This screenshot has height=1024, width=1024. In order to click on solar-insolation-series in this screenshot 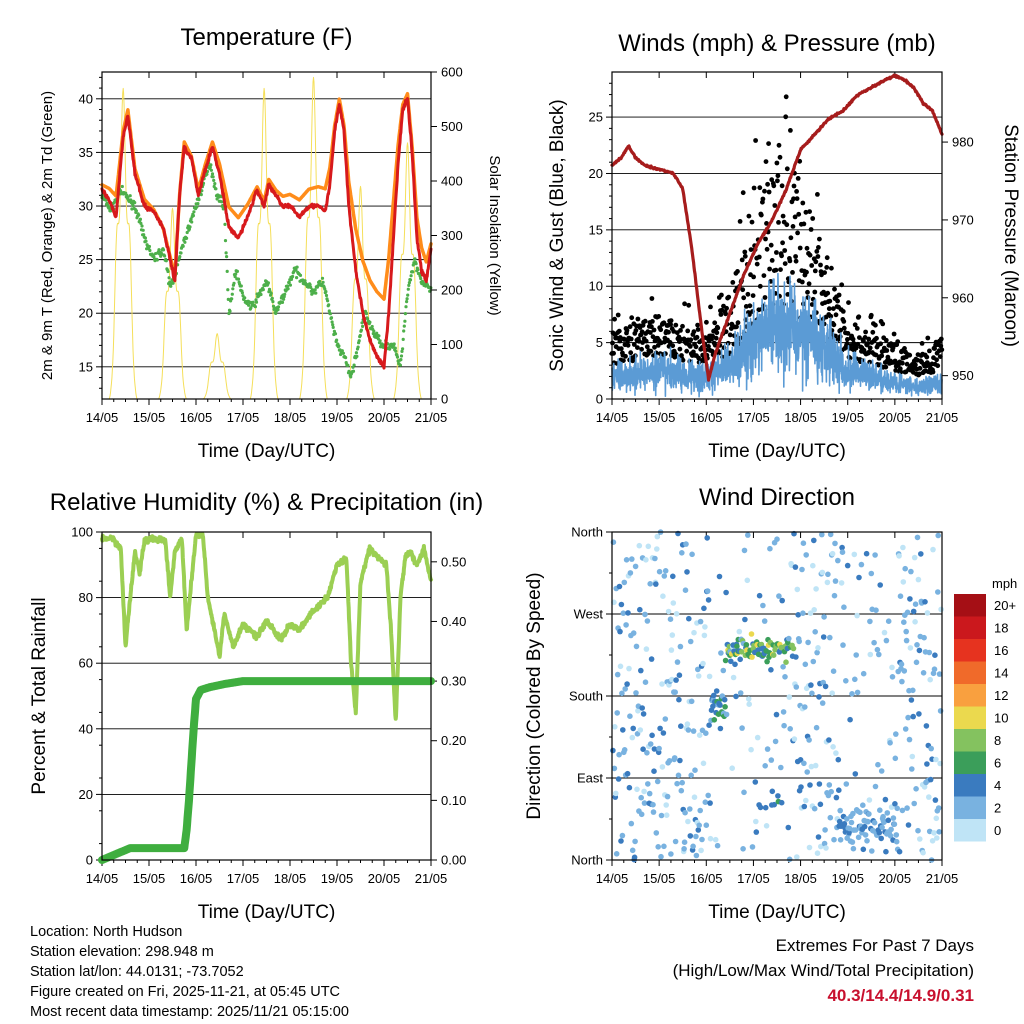, I will do `click(265, 238)`.